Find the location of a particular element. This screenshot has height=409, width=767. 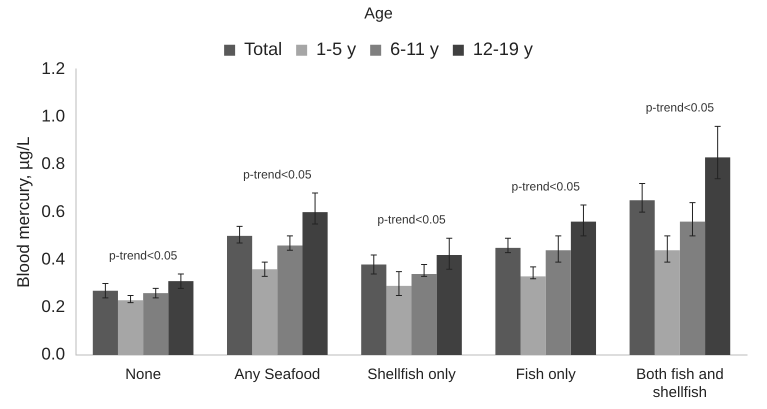

legend-label: 6-11 y is located at coordinates (414, 49).